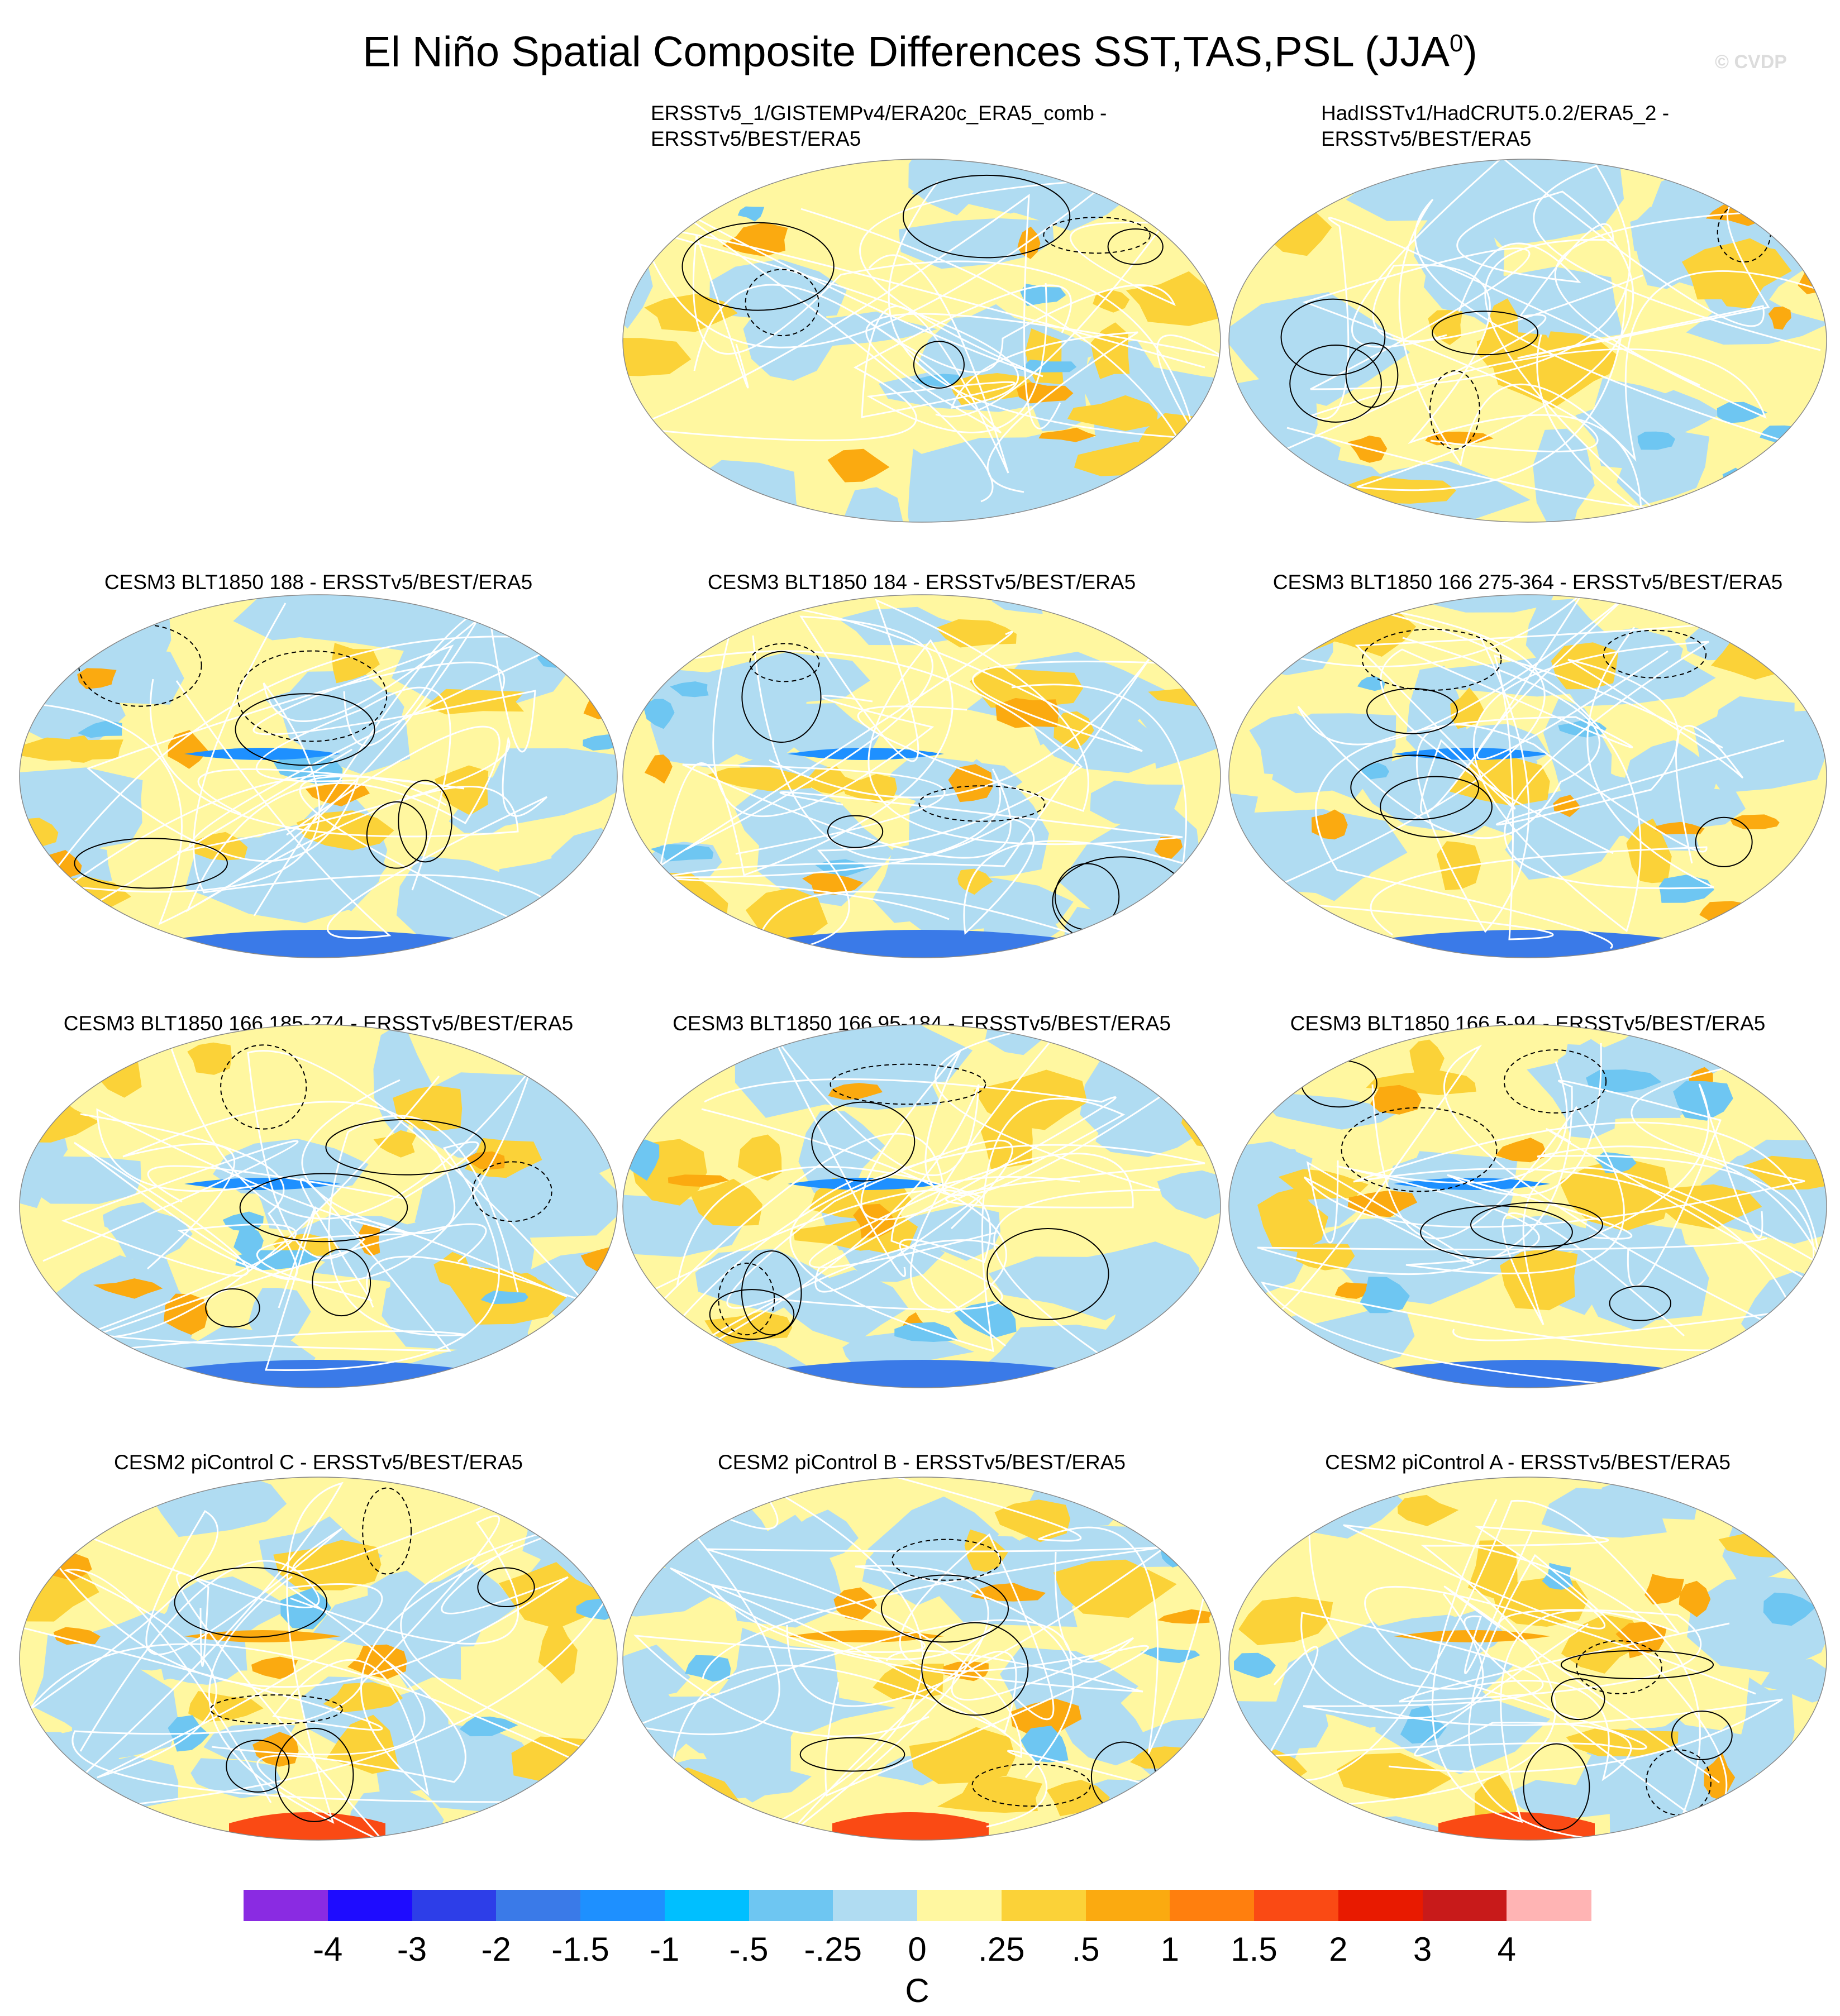 The height and width of the screenshot is (2016, 1840). I want to click on panel-title-line: HadISSTv1/HadCRUT5.0.2/ERA5_2 -, so click(1496, 114).